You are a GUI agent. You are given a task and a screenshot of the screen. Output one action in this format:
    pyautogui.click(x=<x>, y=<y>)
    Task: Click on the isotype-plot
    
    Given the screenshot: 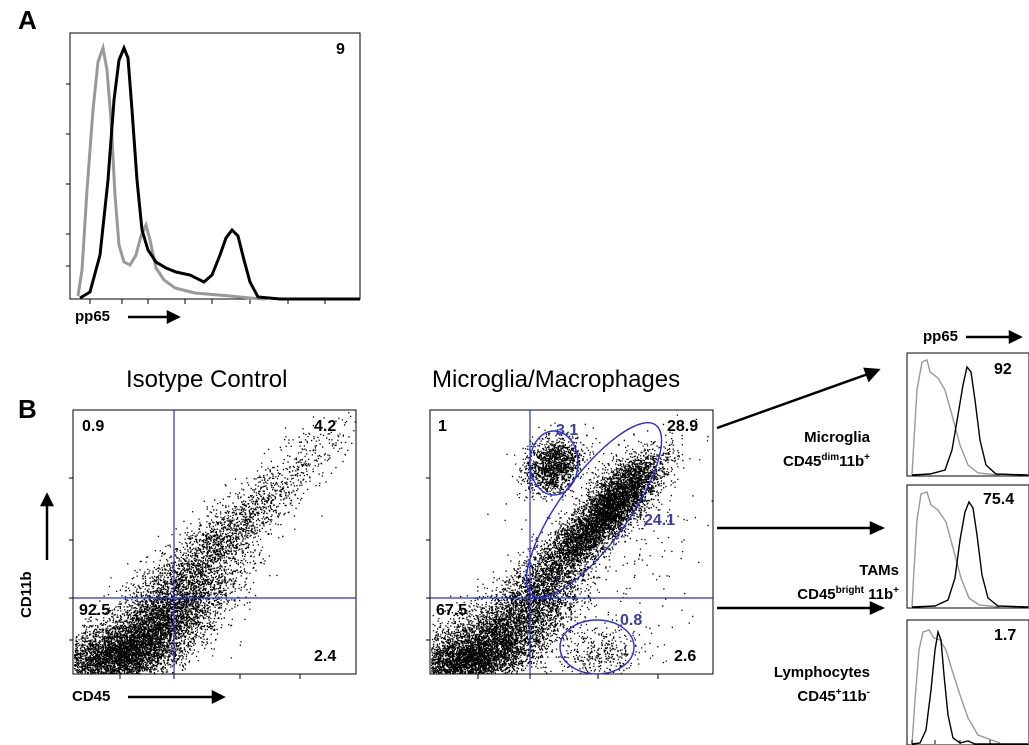 What is the action you would take?
    pyautogui.click(x=213, y=544)
    